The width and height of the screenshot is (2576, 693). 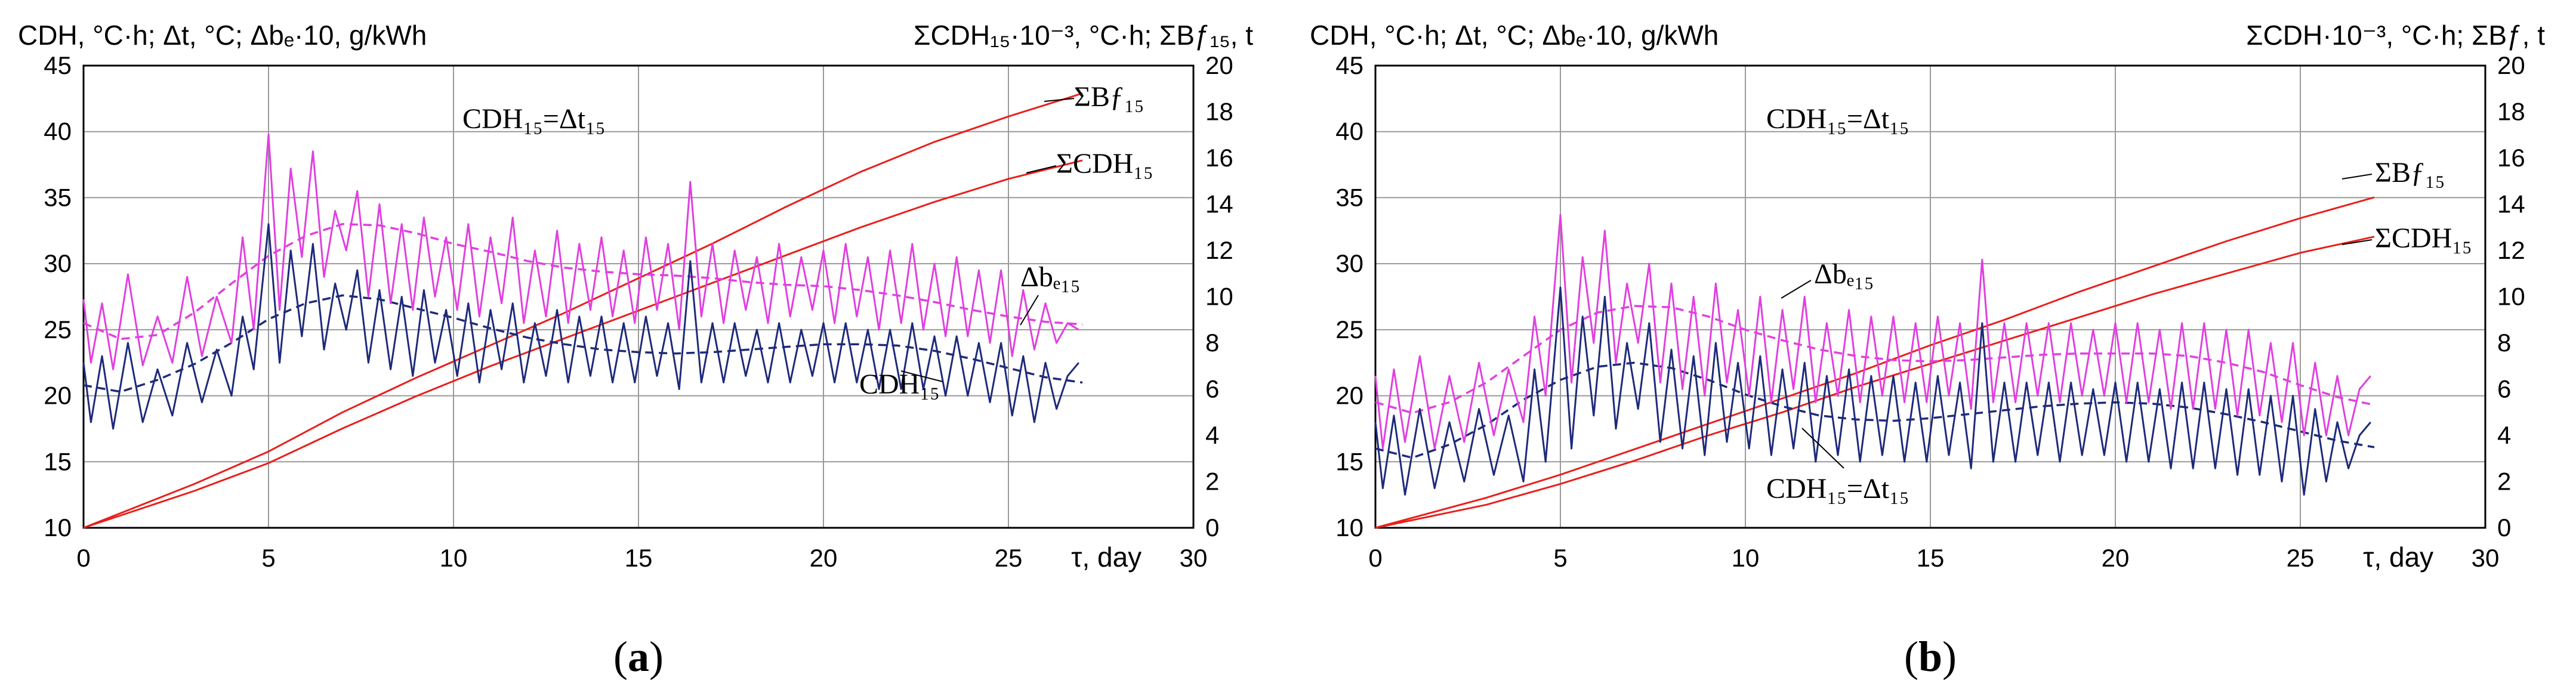 I want to click on panel-caption: (a), so click(x=639, y=656).